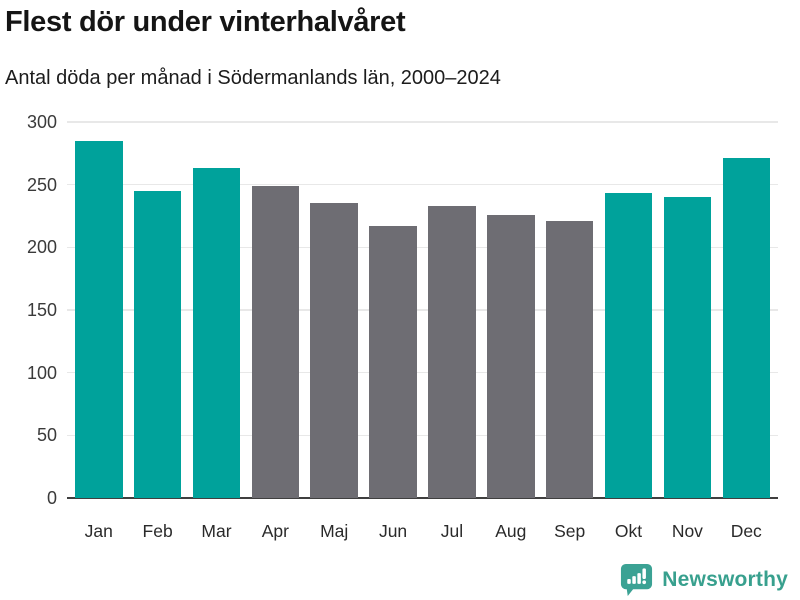  What do you see at coordinates (41, 310) in the screenshot?
I see `y-tick-label-150: 150` at bounding box center [41, 310].